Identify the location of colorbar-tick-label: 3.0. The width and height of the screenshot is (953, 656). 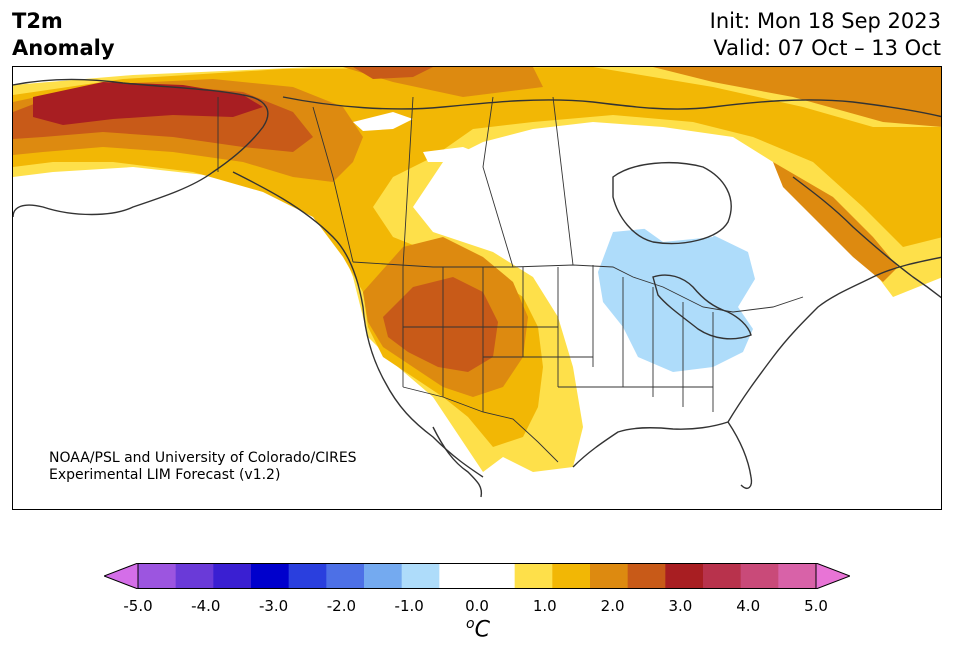
(680, 606).